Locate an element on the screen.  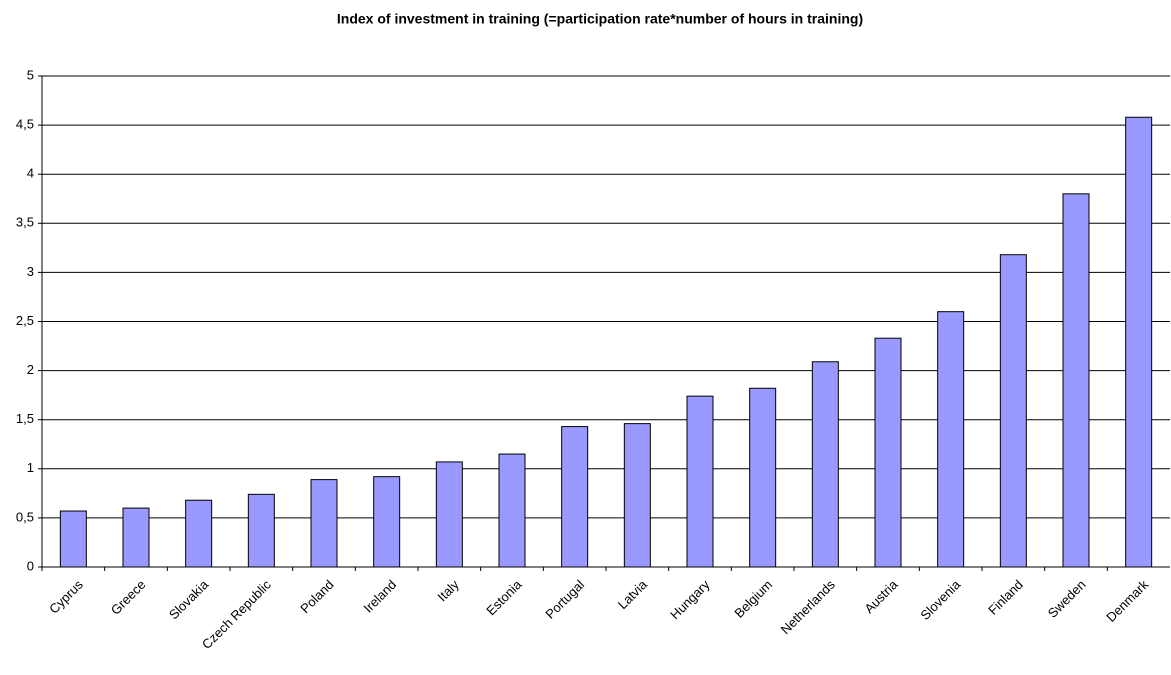
x-tick-label: Sweden is located at coordinates (1067, 599).